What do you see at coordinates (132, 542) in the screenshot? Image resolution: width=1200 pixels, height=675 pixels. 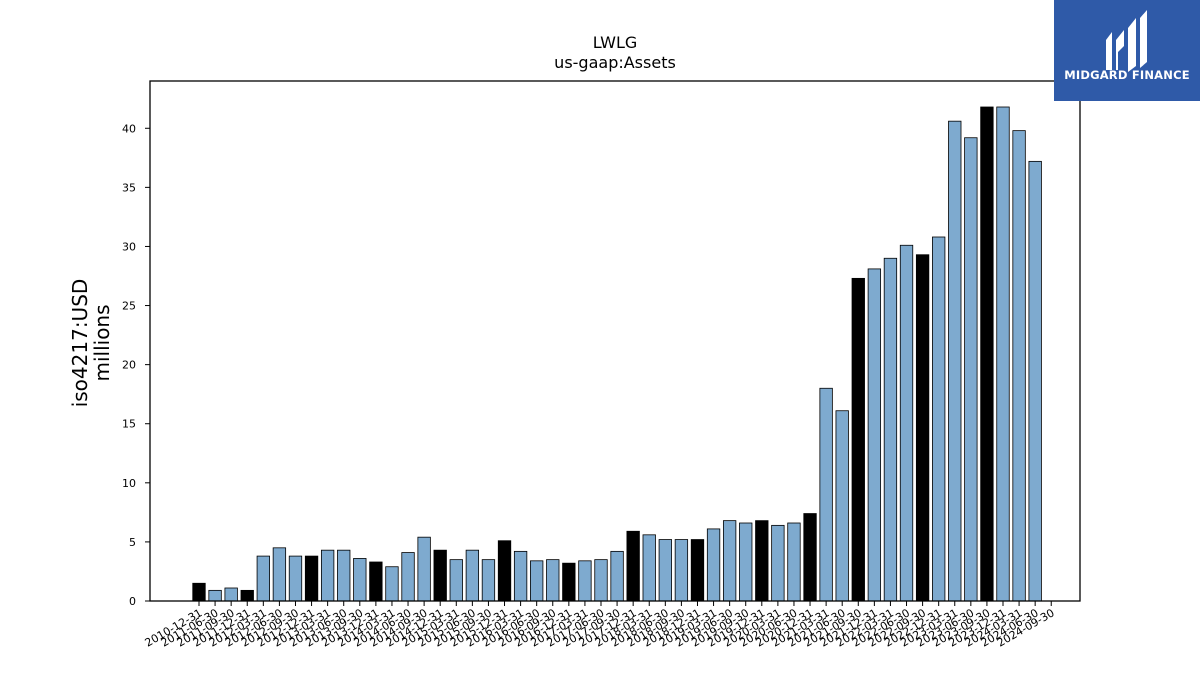 I see `y-tick-label-5: 5` at bounding box center [132, 542].